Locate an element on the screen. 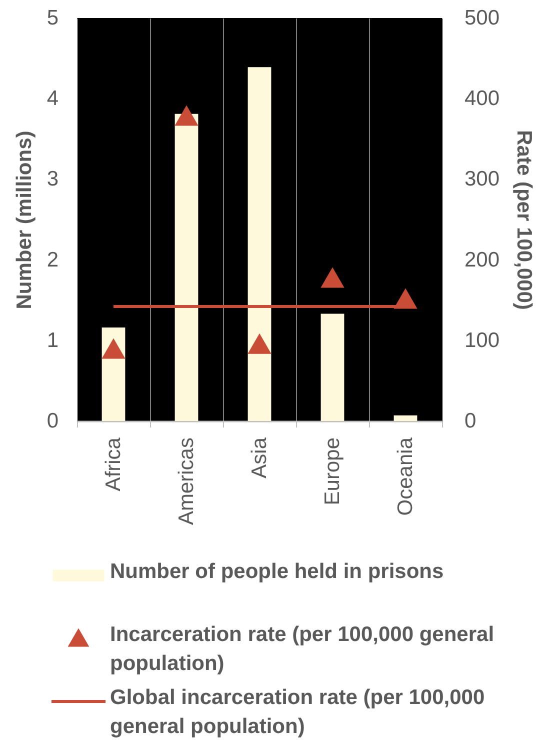  x-tick-label: Europe is located at coordinates (332, 472).